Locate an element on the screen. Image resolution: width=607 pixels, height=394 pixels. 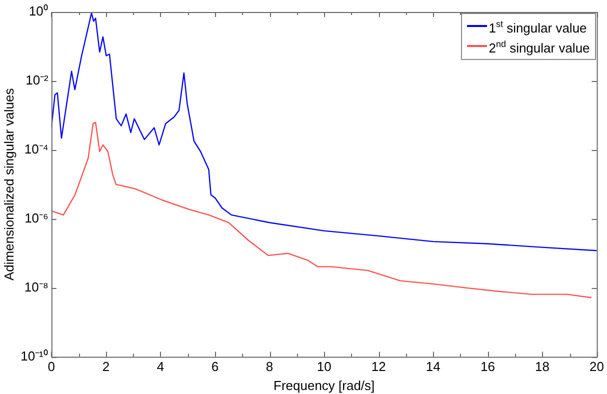
y-tick-label: 10⁻¹⁰ is located at coordinates (34, 356).